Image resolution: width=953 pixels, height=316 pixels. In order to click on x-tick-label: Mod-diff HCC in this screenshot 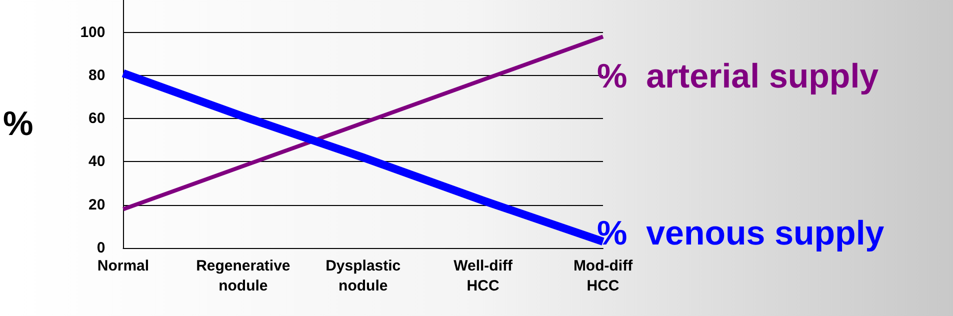, I will do `click(603, 276)`.